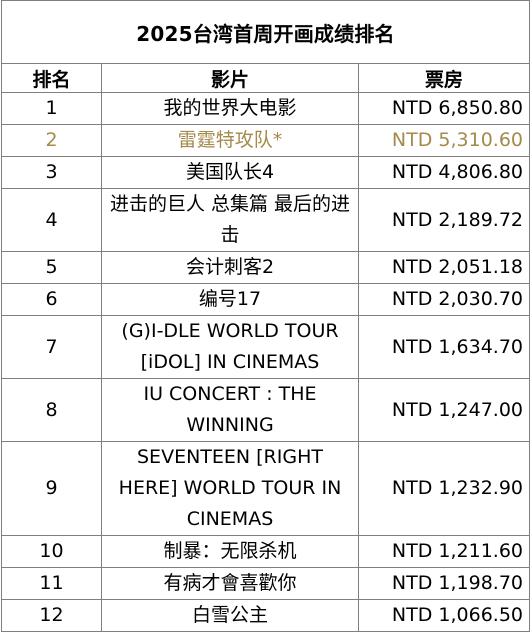 The image size is (530, 634). What do you see at coordinates (443, 488) in the screenshot?
I see `box-office-cell: NTD 1,232.90` at bounding box center [443, 488].